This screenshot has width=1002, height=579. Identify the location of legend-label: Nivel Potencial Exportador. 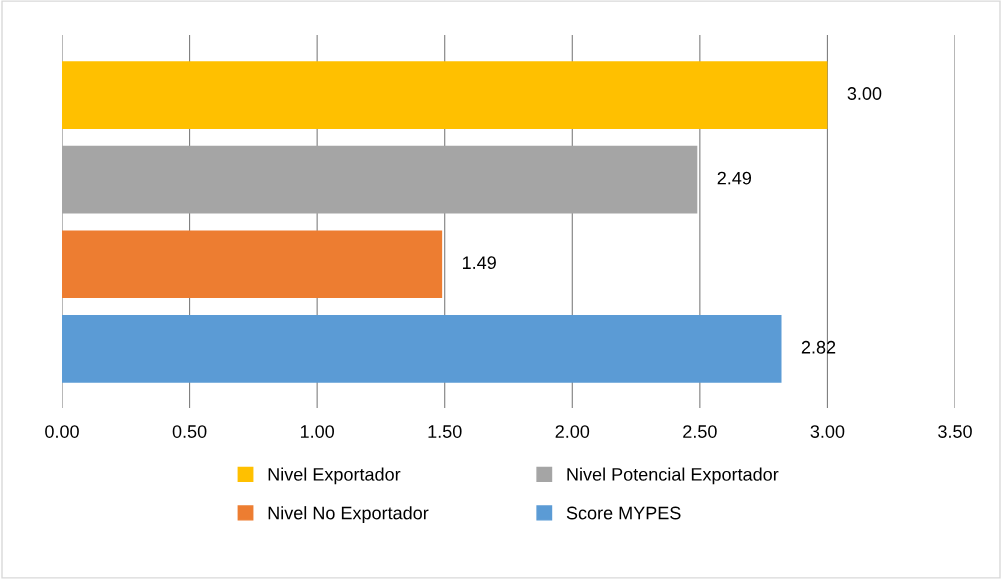
(673, 476).